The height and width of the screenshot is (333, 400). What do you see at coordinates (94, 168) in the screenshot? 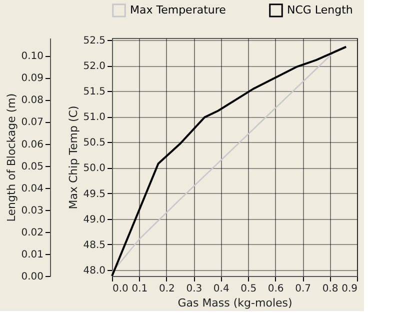
I see `y-tick-label: 50.0` at bounding box center [94, 168].